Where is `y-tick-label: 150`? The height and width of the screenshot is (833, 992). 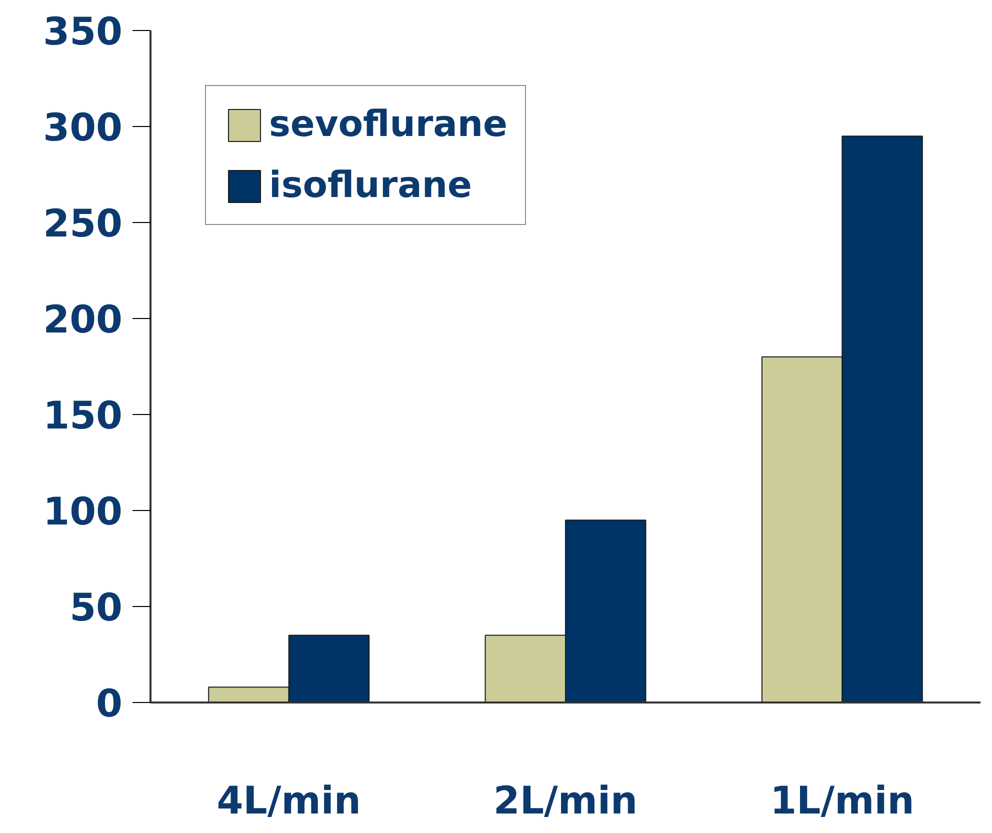 y-tick-label: 150 is located at coordinates (83, 416).